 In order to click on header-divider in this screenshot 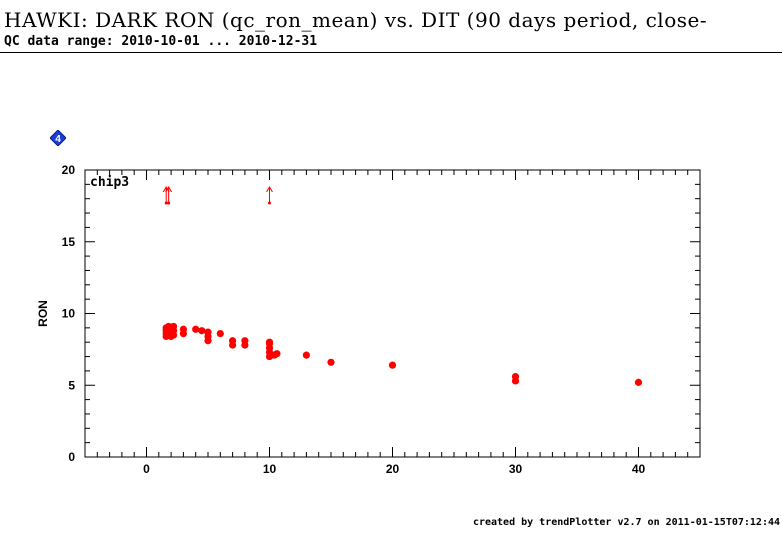, I will do `click(391, 52)`.